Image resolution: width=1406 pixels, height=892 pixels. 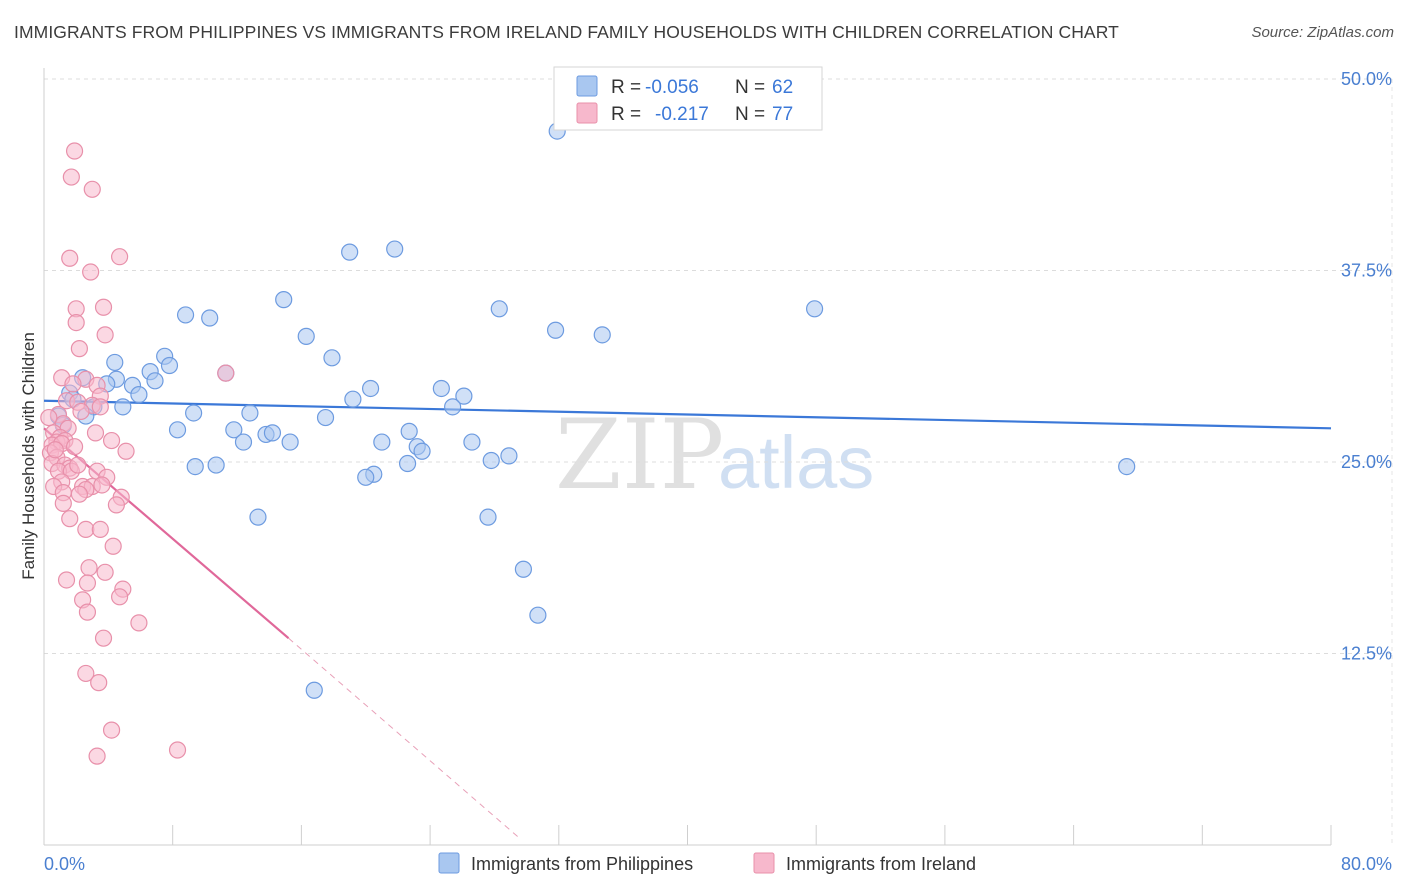 What do you see at coordinates (682, 114) in the screenshot?
I see `legend-r-value-ireland: -0.217` at bounding box center [682, 114].